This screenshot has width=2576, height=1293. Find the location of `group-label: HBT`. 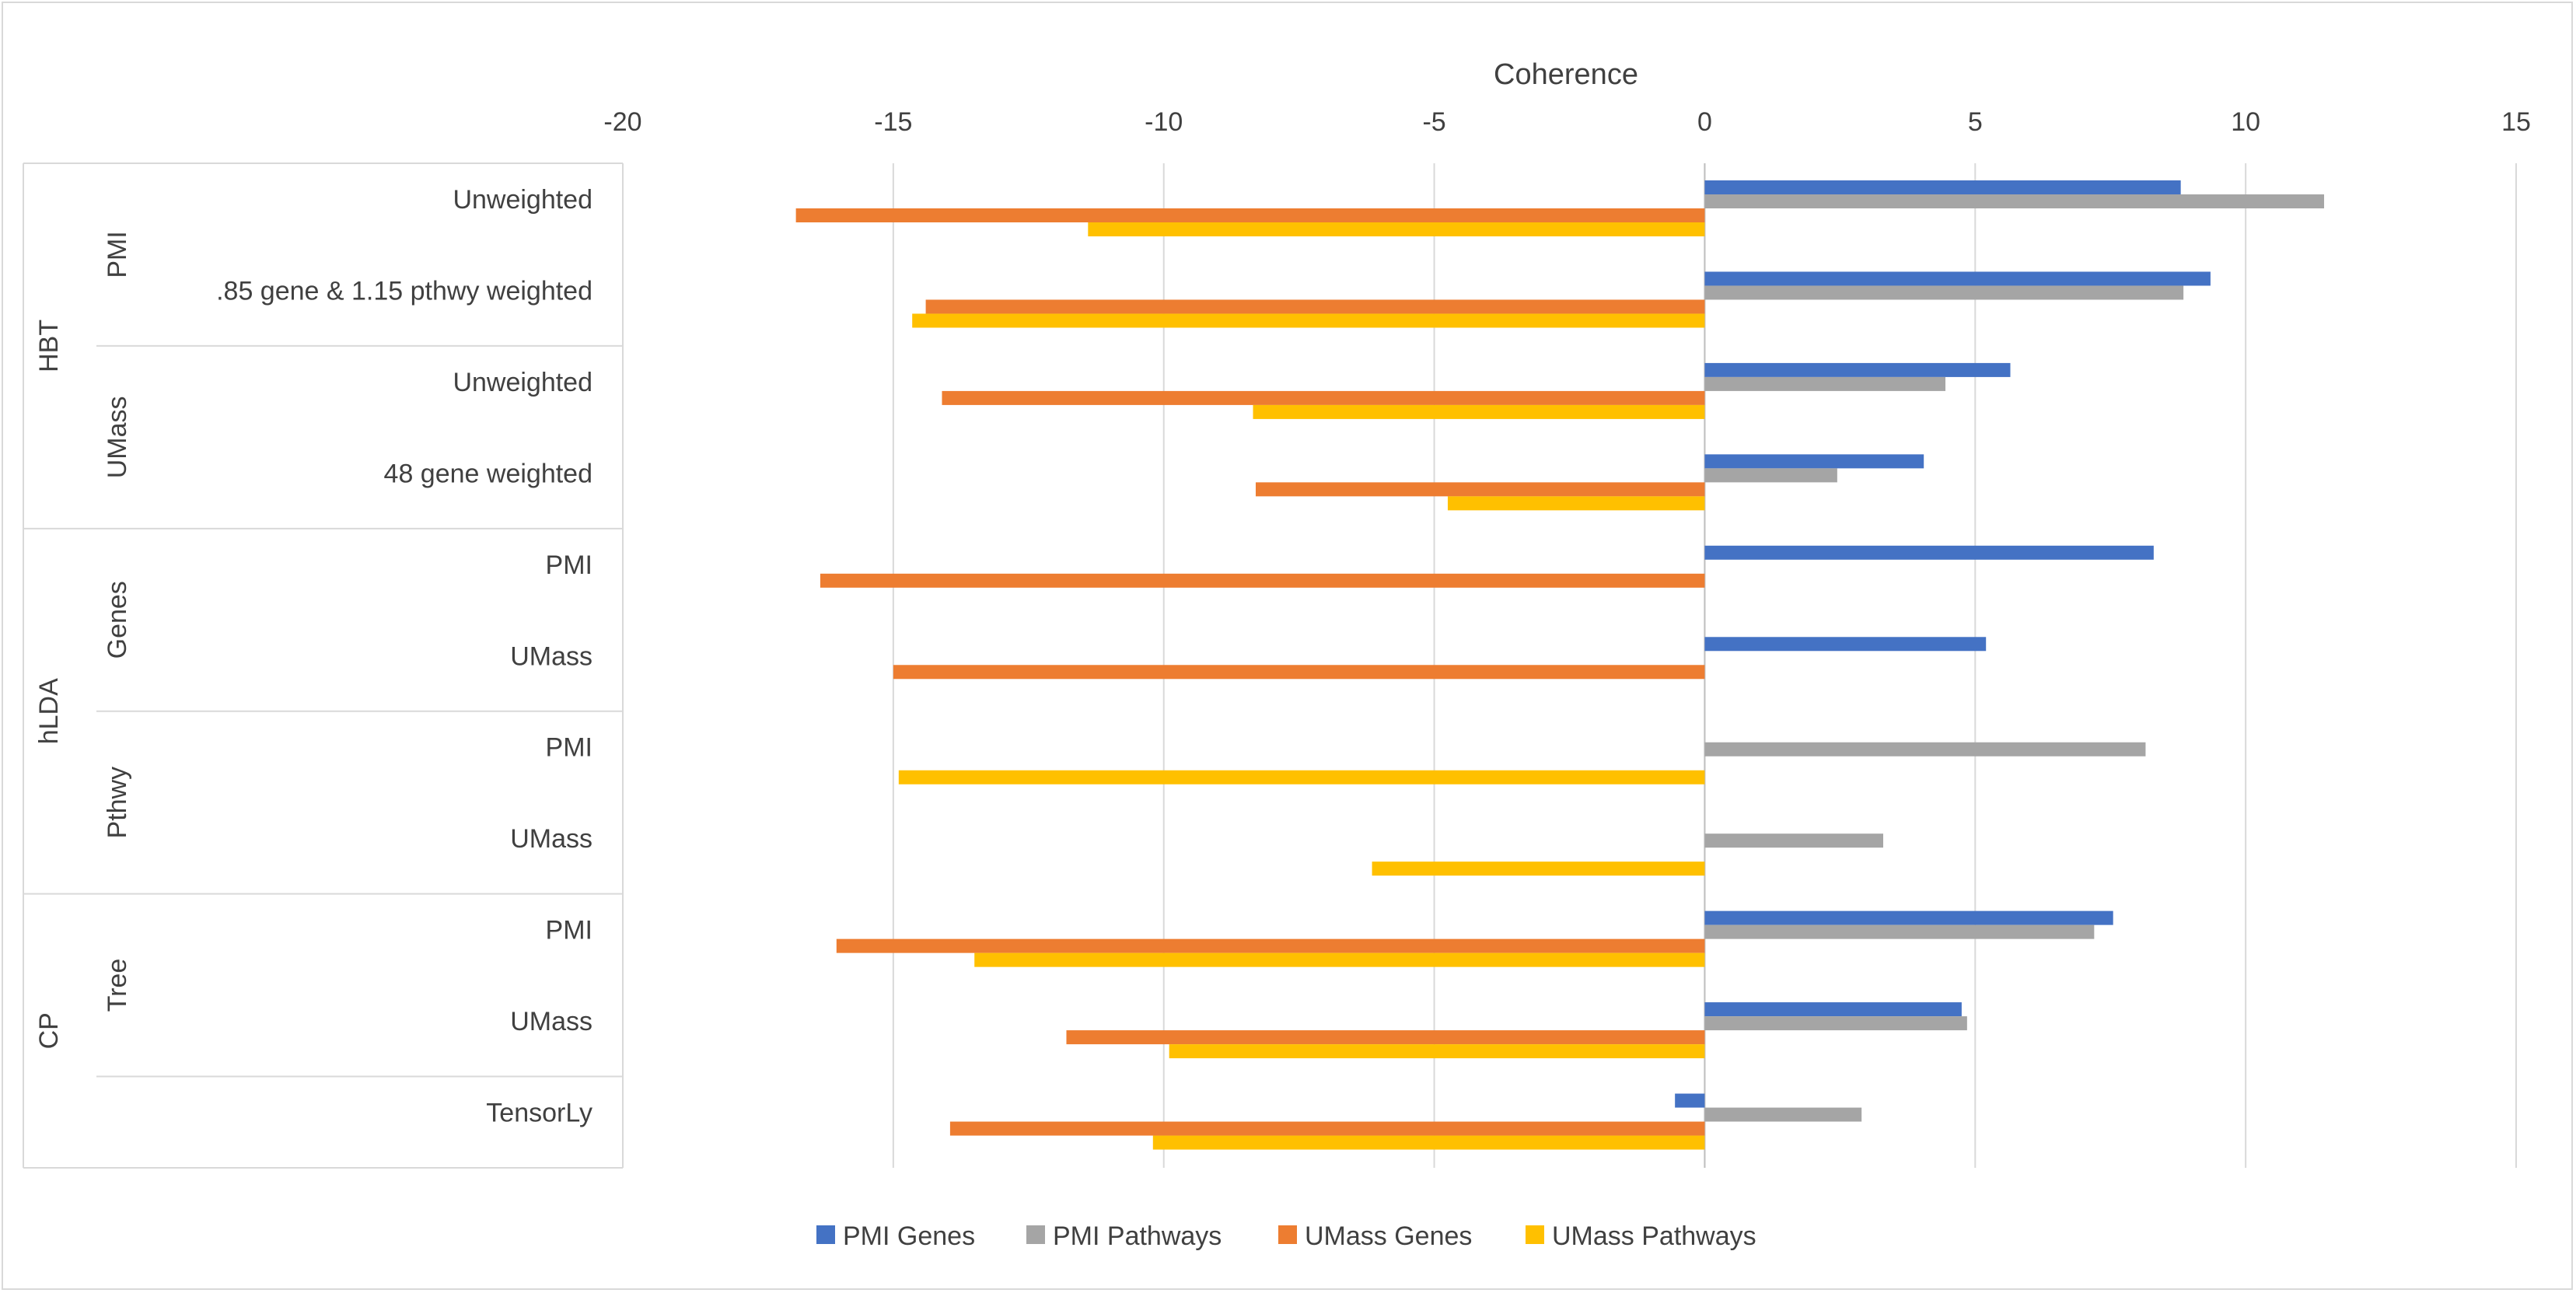

group-label: HBT is located at coordinates (49, 346).